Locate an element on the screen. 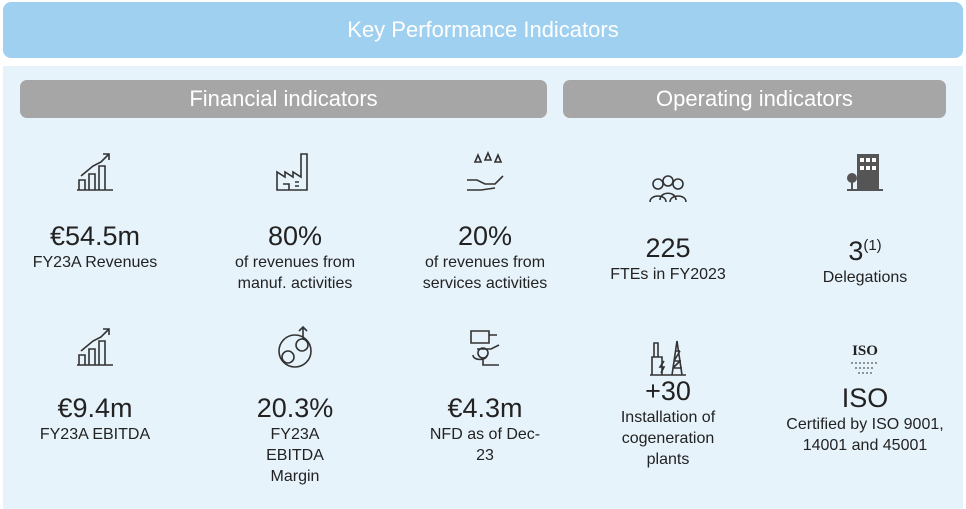 This screenshot has width=966, height=509. kpi-label: Delegations is located at coordinates (865, 277).